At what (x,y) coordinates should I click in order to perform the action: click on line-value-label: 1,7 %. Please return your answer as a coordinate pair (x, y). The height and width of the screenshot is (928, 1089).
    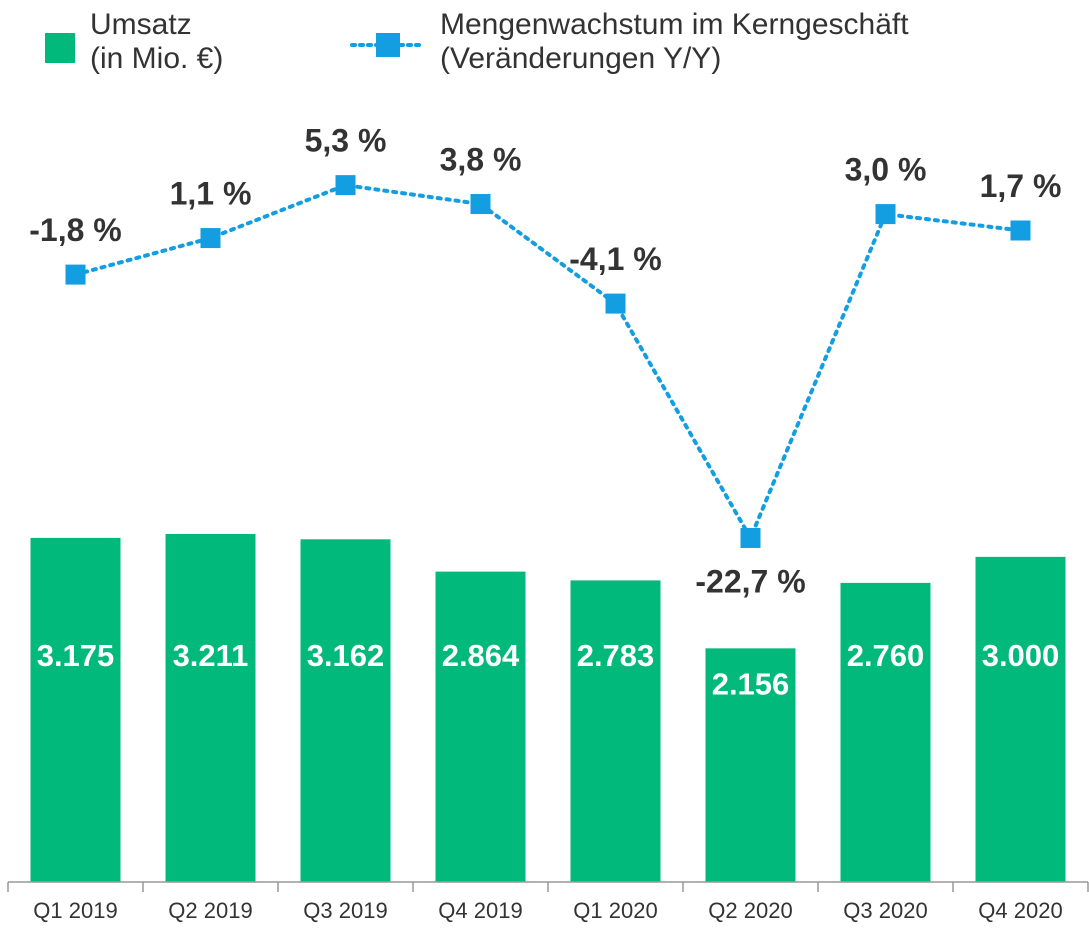
    Looking at the image, I should click on (1021, 186).